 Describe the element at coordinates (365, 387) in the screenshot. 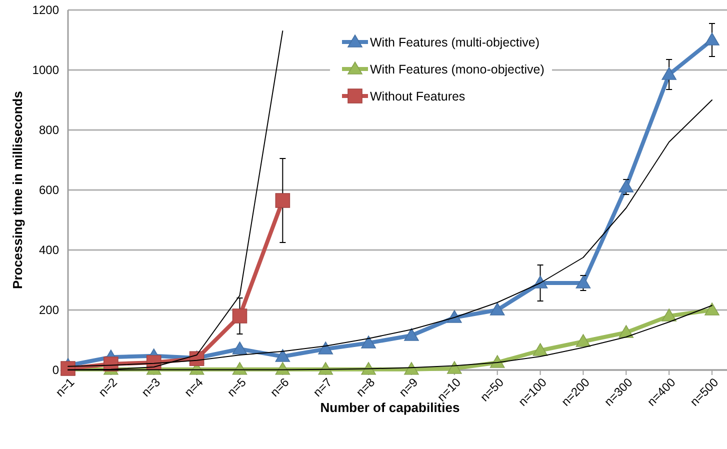

I see `x-tick-label: n=8` at that location.